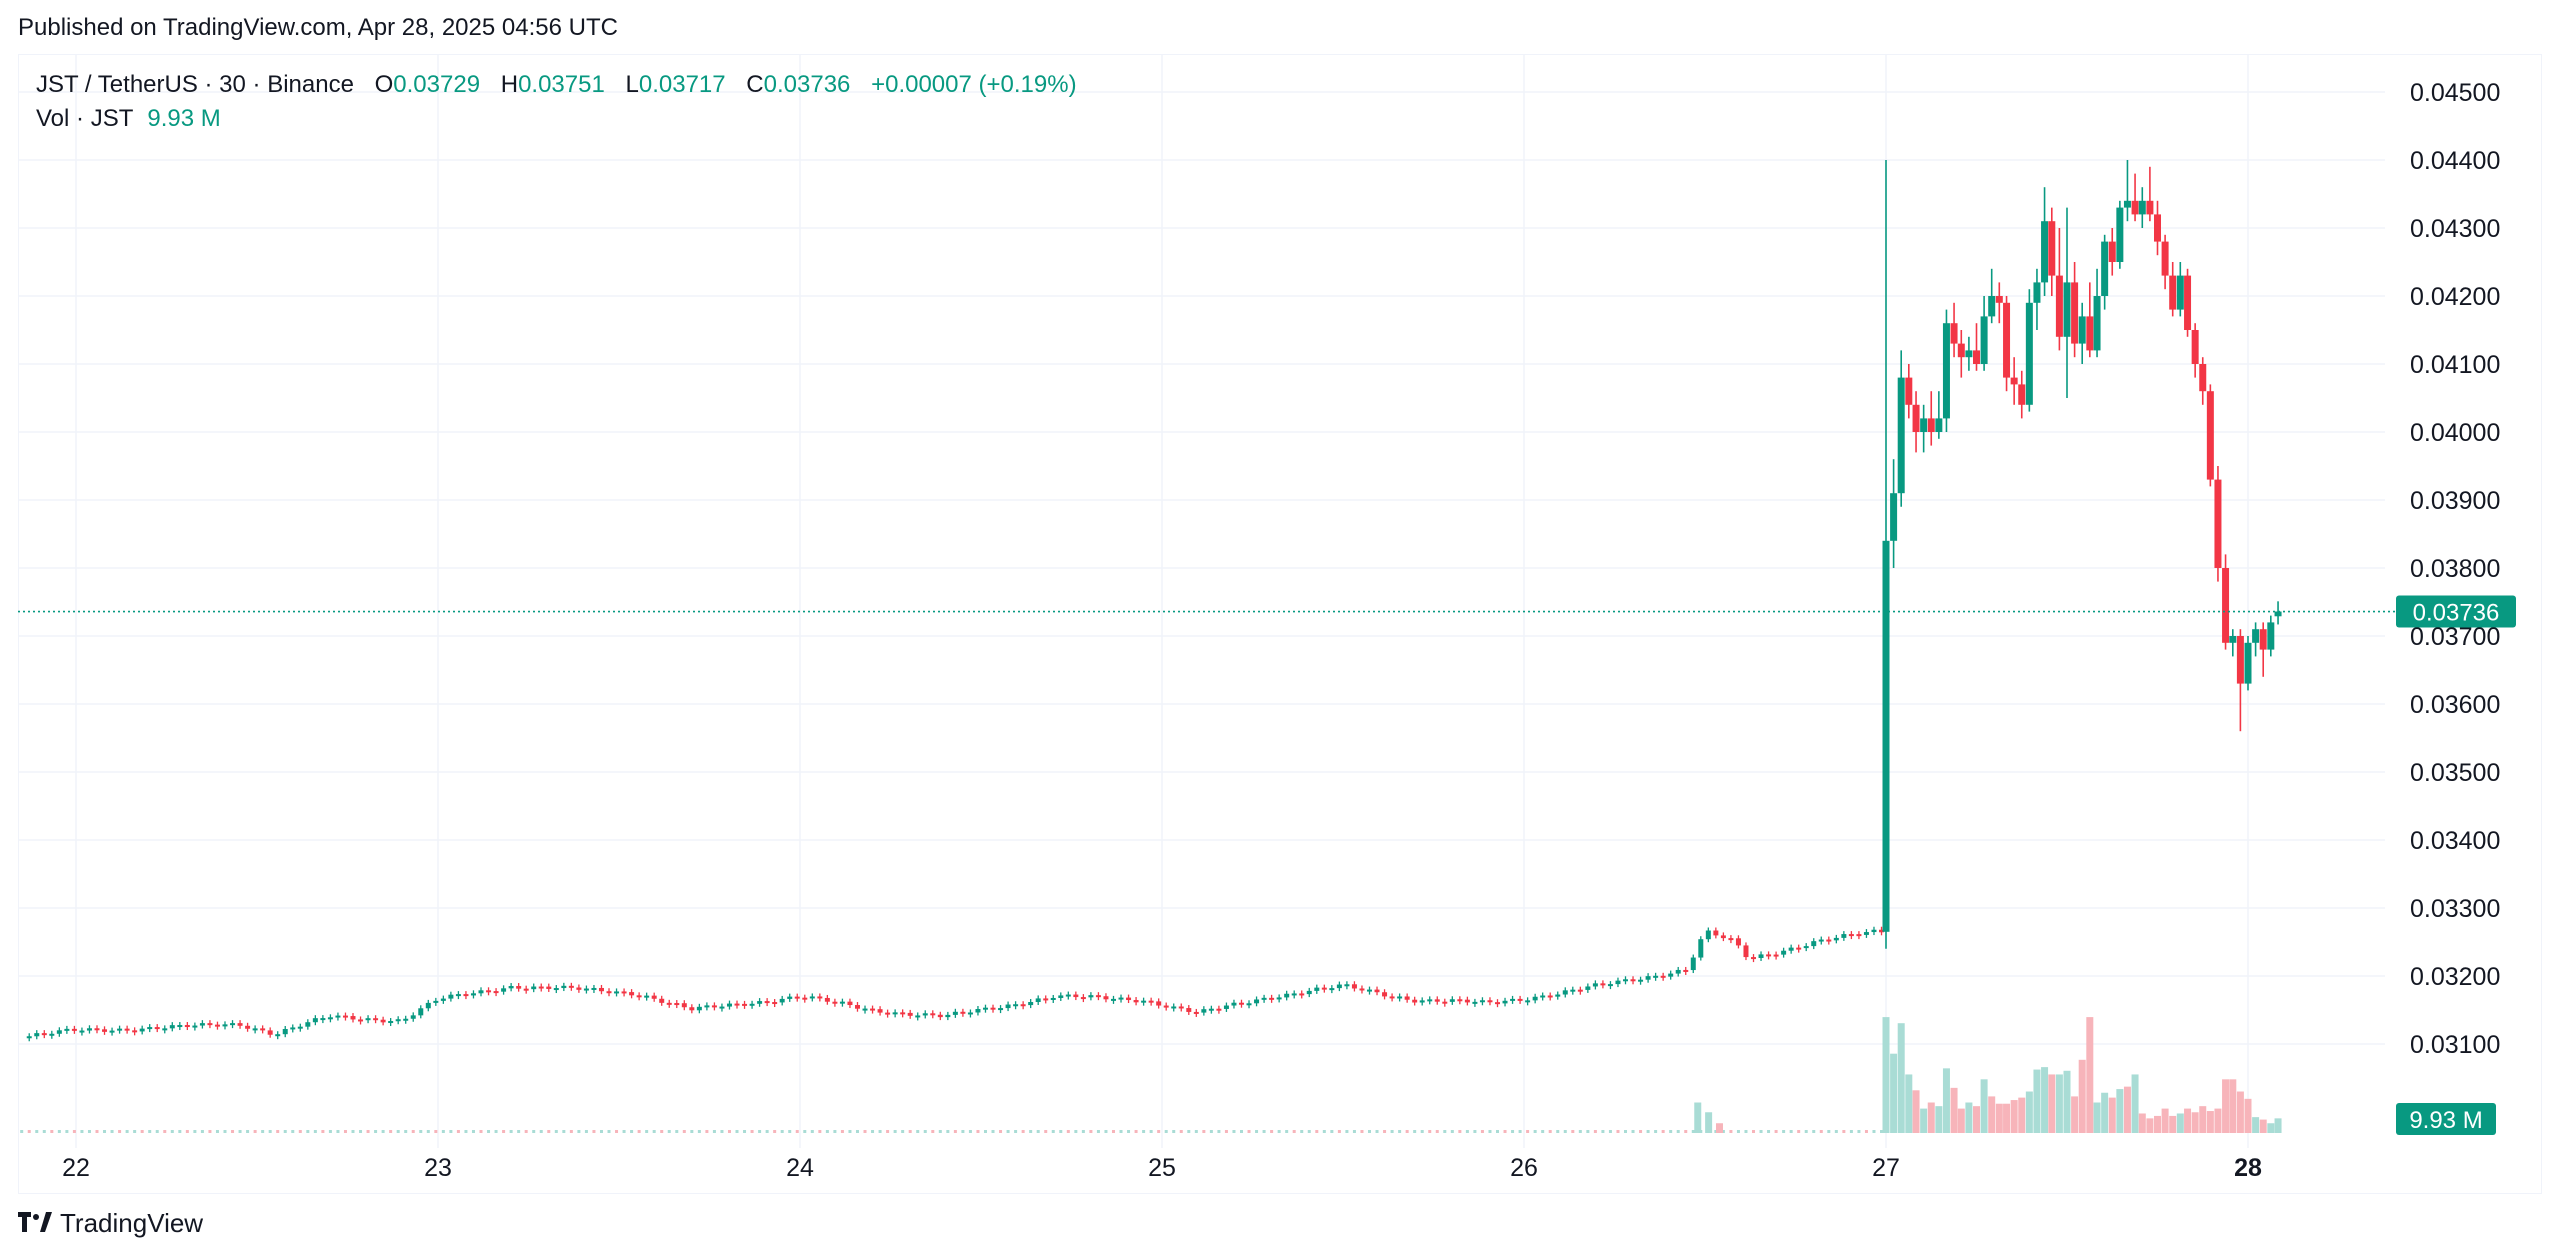 The width and height of the screenshot is (2560, 1260). I want to click on symbol-title: JST / TetherUS · 30 · Binance, so click(195, 84).